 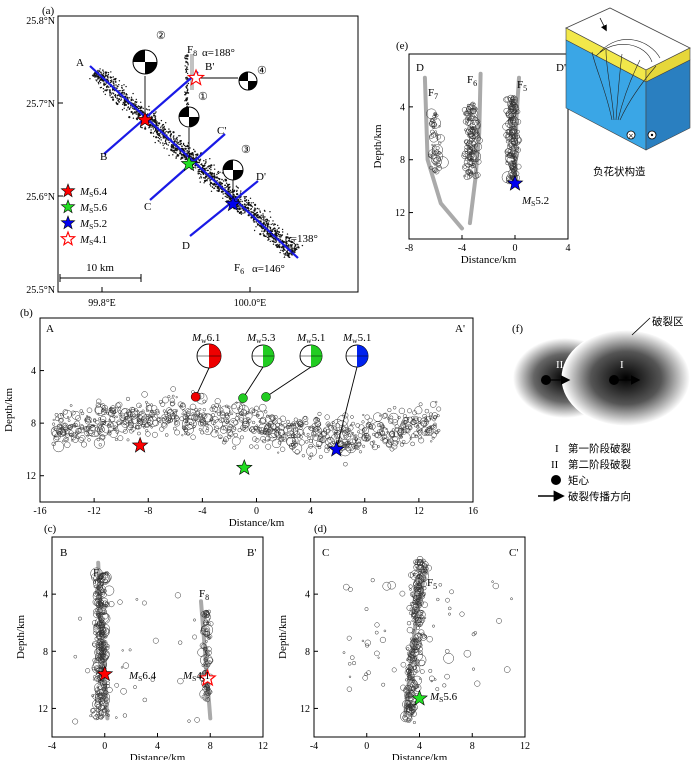 I want to click on profile-a-prime-label: A', so click(x=288, y=255).